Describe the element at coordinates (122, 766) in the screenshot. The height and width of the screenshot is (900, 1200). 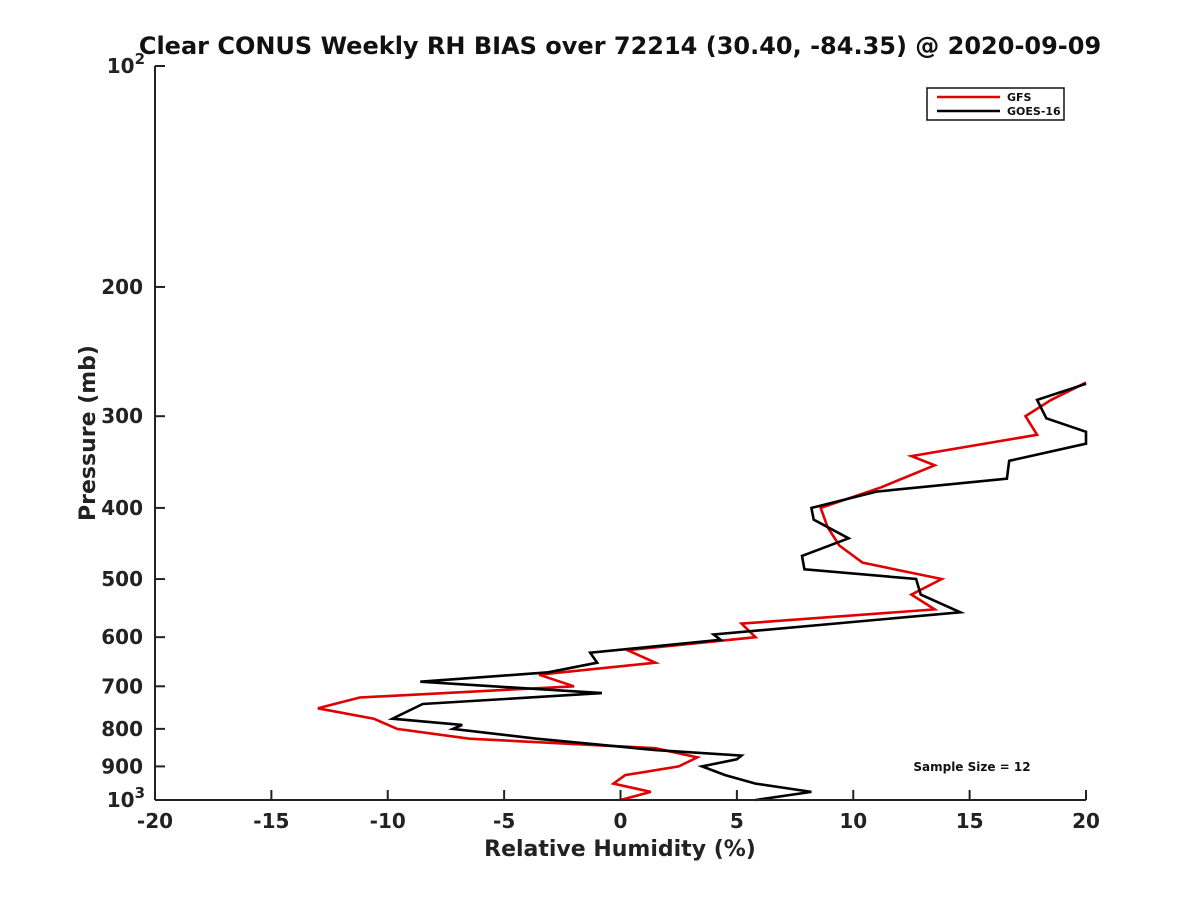
I see `y-tick-label: 900` at that location.